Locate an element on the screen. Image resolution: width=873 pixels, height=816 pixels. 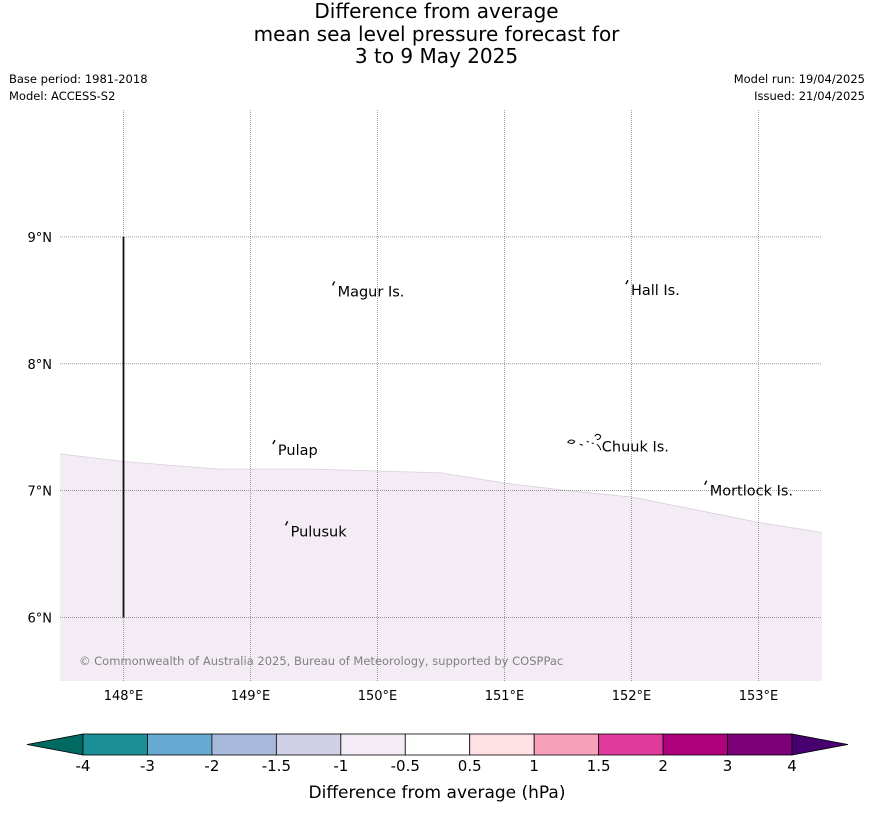
title-line-1: Difference from average is located at coordinates (436, 11).